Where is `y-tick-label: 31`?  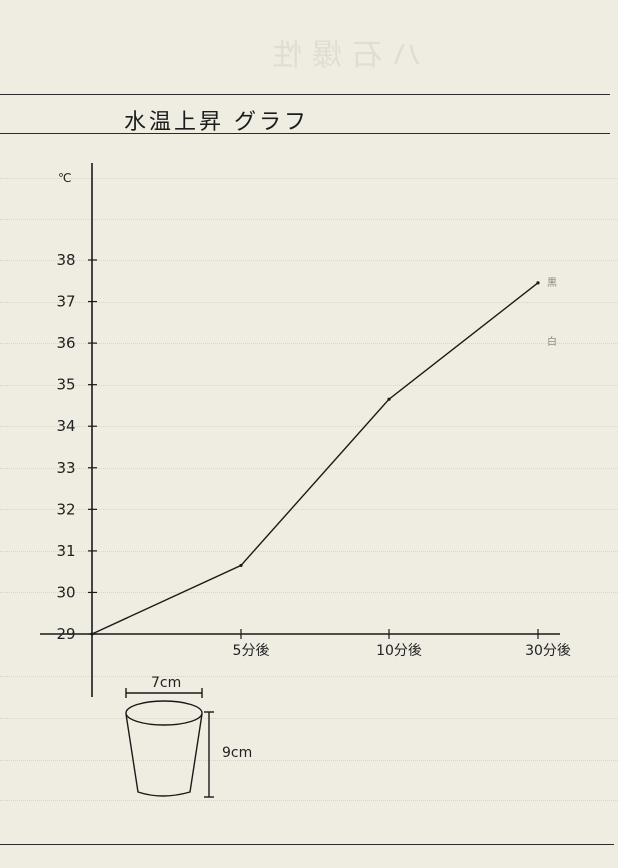 y-tick-label: 31 is located at coordinates (65, 551).